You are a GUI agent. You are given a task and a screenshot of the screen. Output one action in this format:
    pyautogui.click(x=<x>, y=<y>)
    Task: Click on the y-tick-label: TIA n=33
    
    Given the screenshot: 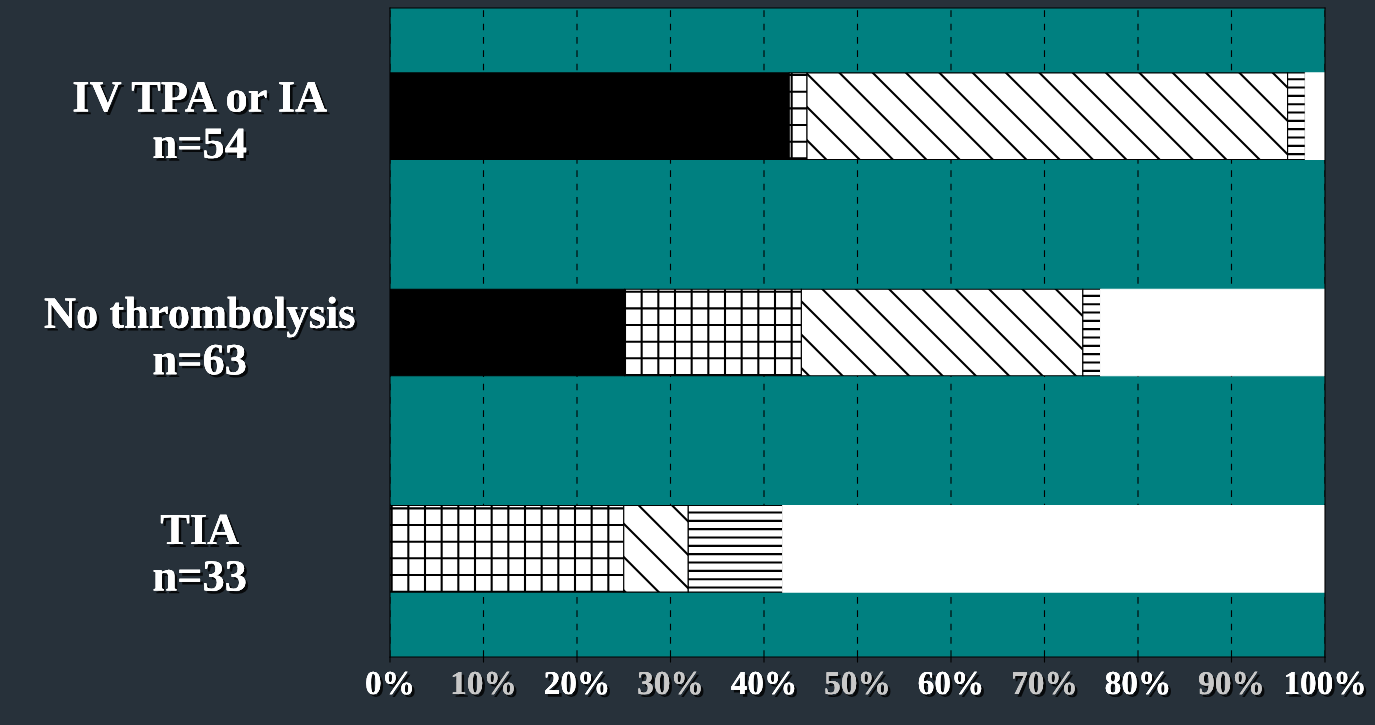 What is the action you would take?
    pyautogui.click(x=201, y=554)
    